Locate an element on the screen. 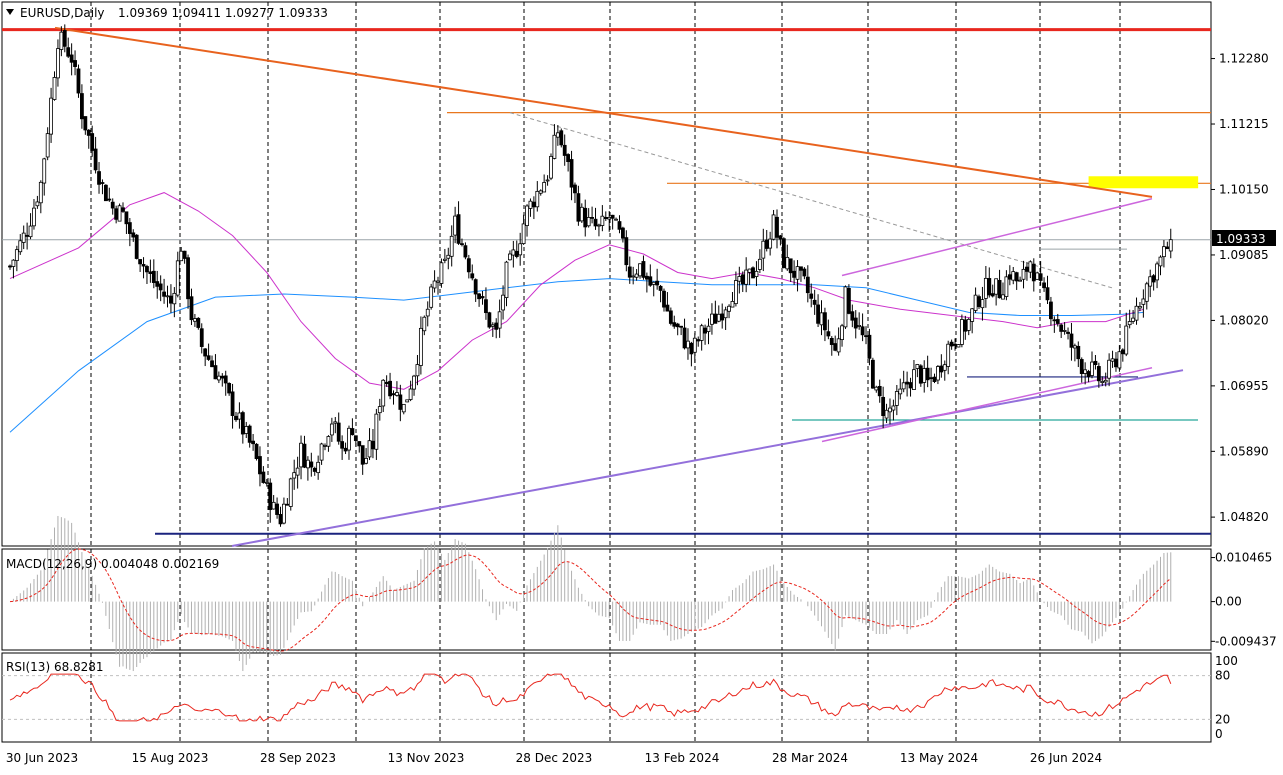 The width and height of the screenshot is (1283, 775). symbol-label: EURUSD,Daily is located at coordinates (62, 13).